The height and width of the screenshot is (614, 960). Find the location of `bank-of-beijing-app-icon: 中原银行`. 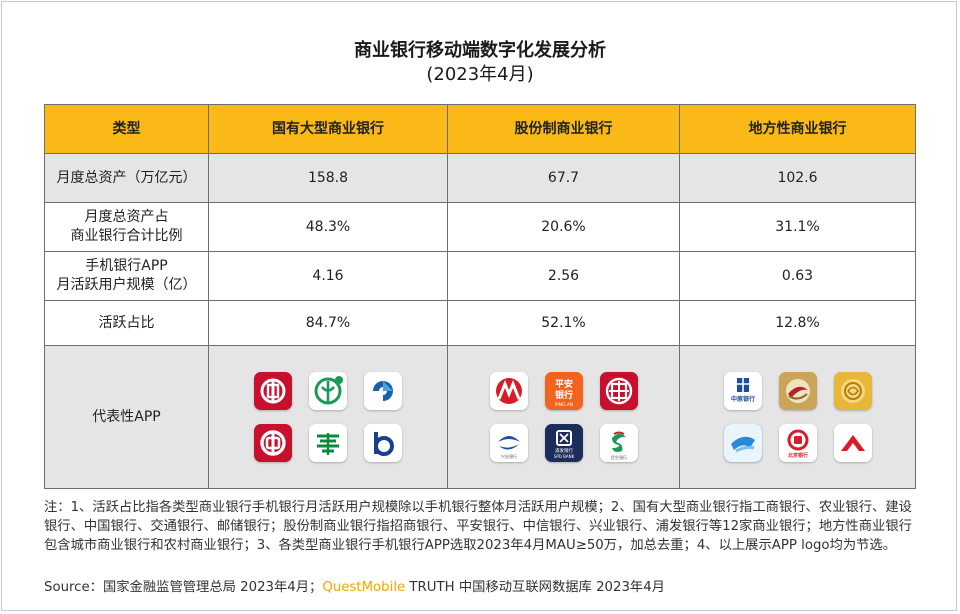

bank-of-beijing-app-icon: 中原银行 is located at coordinates (742, 391).